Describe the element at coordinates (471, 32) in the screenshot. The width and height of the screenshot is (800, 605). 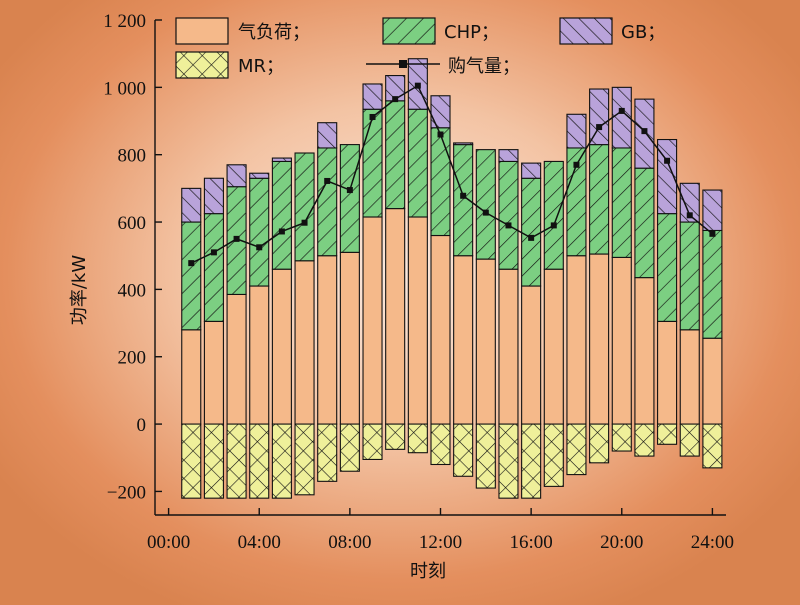
I see `legend-label-chp: CHP；` at that location.